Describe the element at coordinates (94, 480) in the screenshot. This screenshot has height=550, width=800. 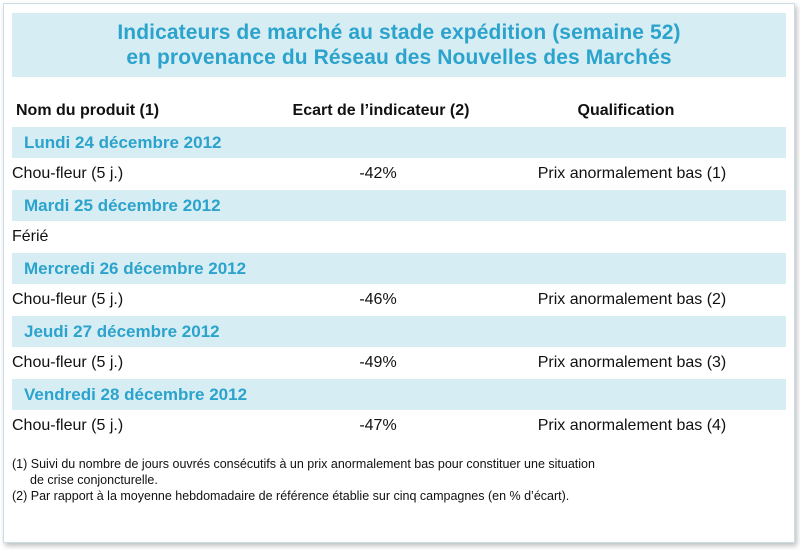
I see `footnote-1-line-2: de crise conjoncturelle.` at that location.